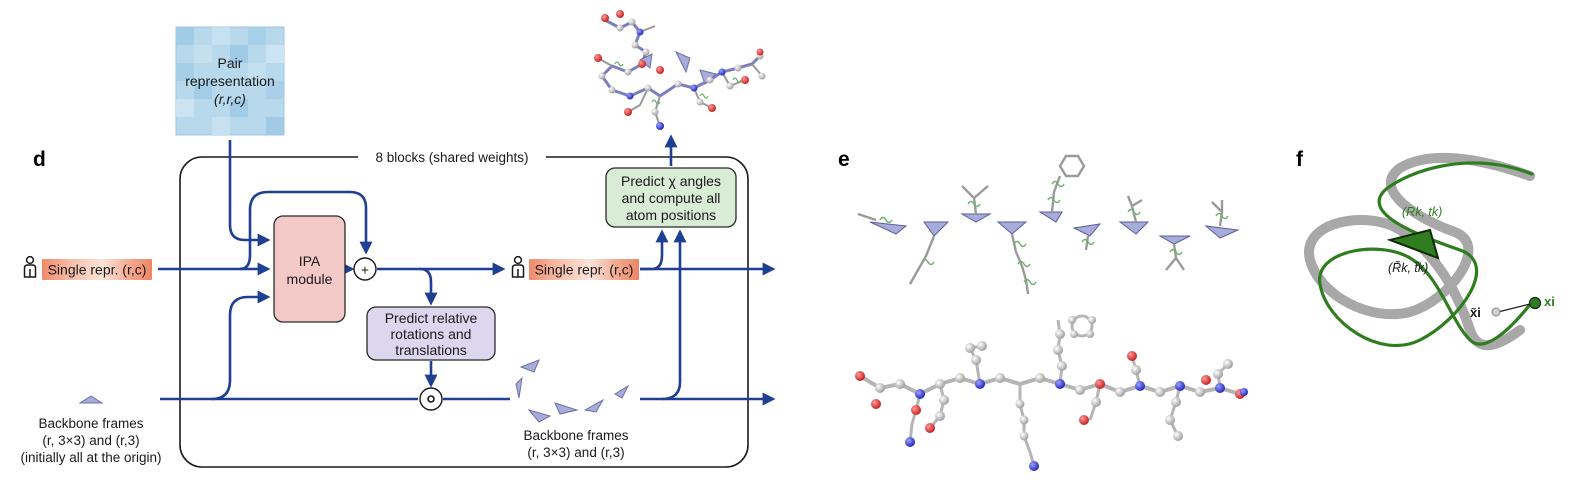 The width and height of the screenshot is (1582, 483). I want to click on plus-node: +, so click(365, 269).